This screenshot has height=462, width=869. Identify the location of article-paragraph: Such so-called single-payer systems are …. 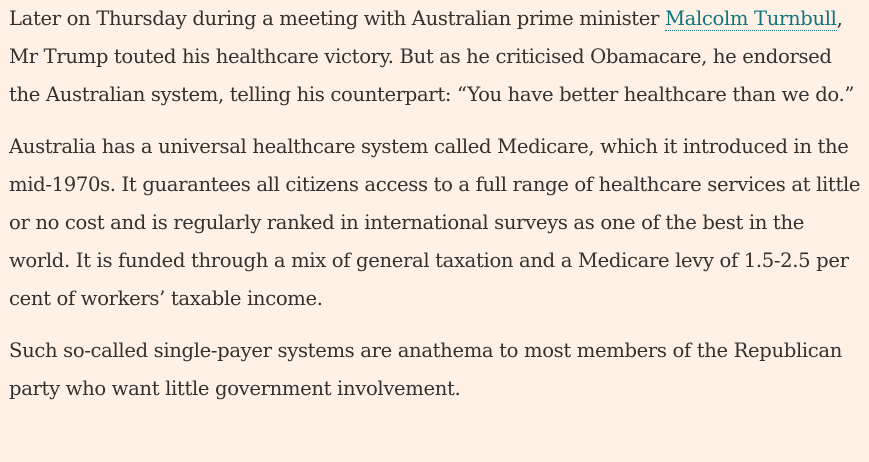
(426, 369).